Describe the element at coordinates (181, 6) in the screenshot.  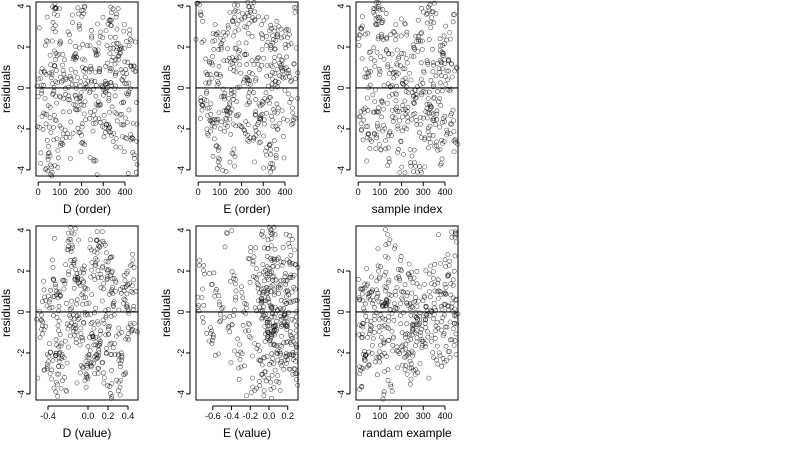
I see `y-tick-label: 4` at that location.